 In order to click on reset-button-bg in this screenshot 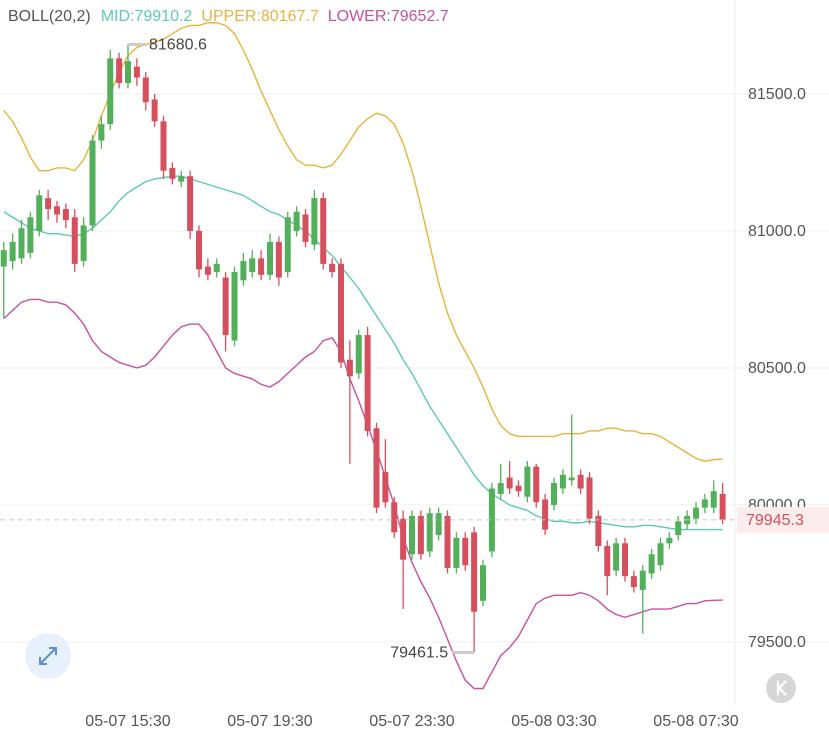, I will do `click(781, 688)`.